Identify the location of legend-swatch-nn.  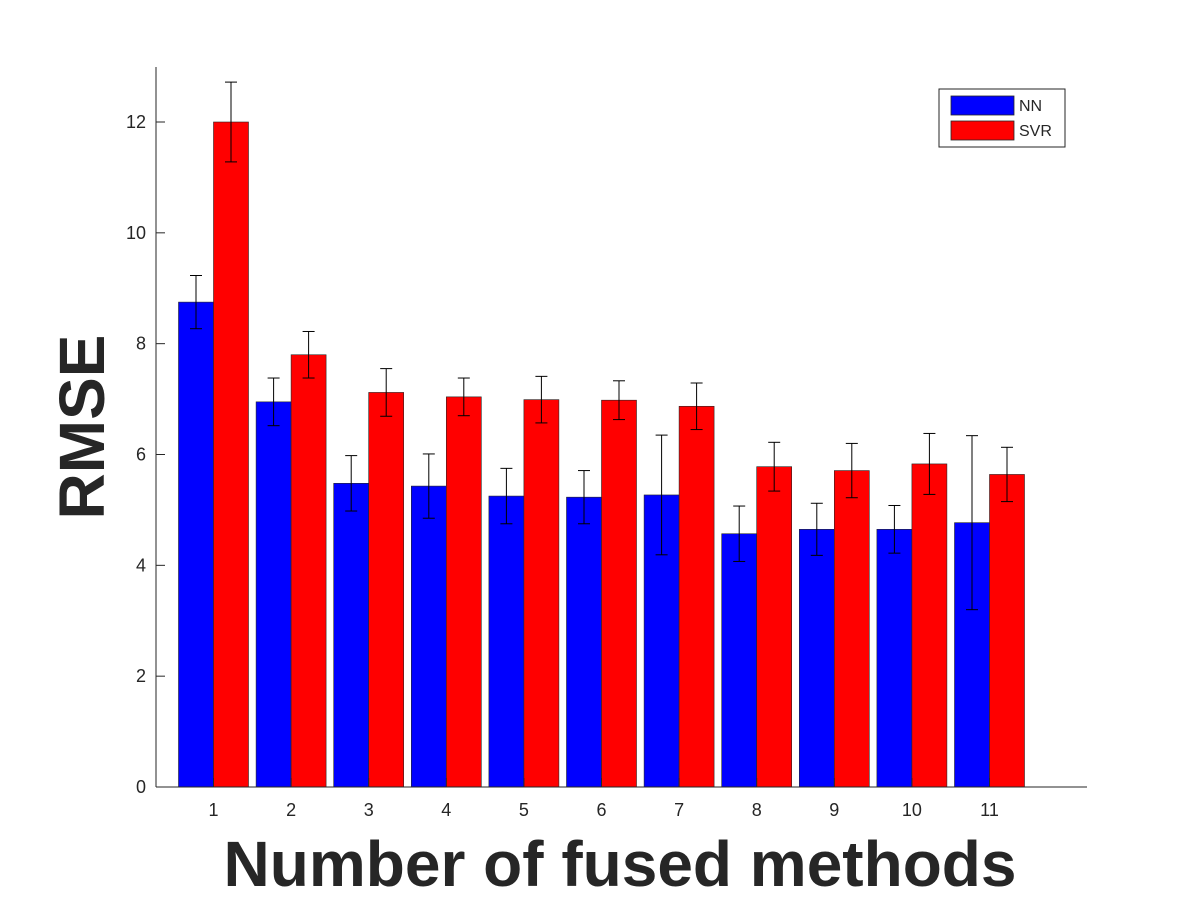
(982, 105).